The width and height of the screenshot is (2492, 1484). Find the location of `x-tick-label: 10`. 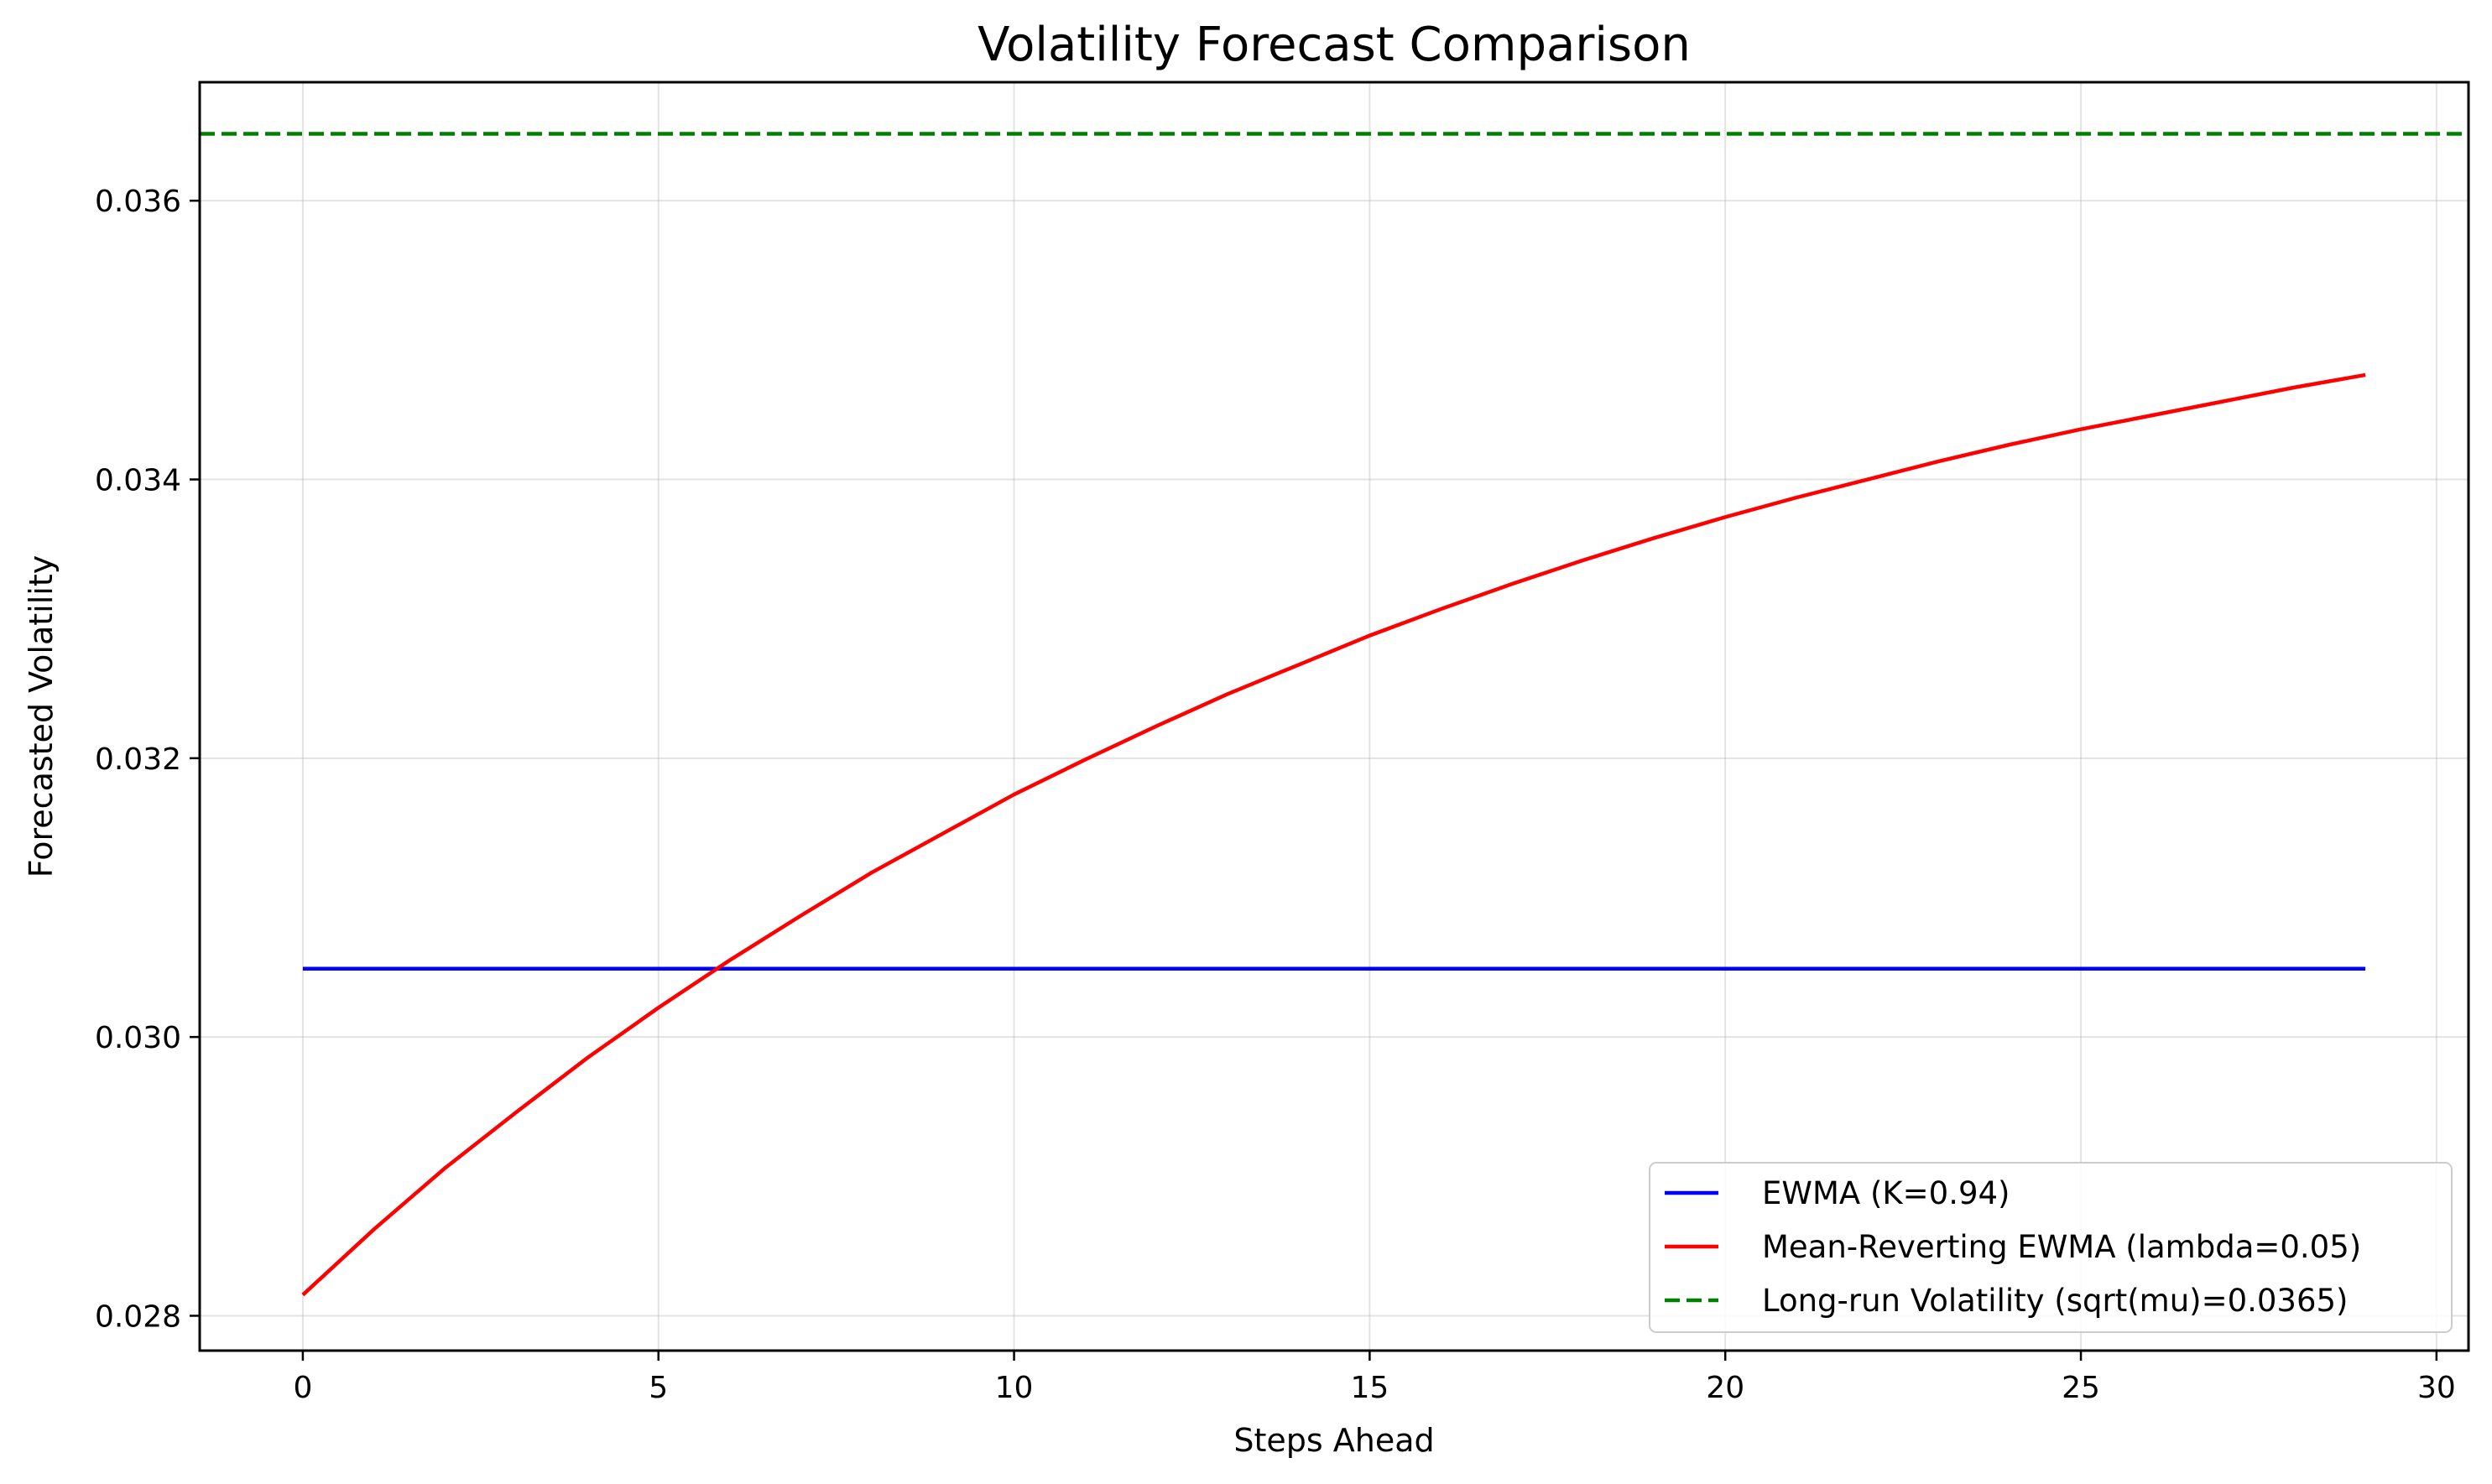

x-tick-label: 10 is located at coordinates (1015, 1388).